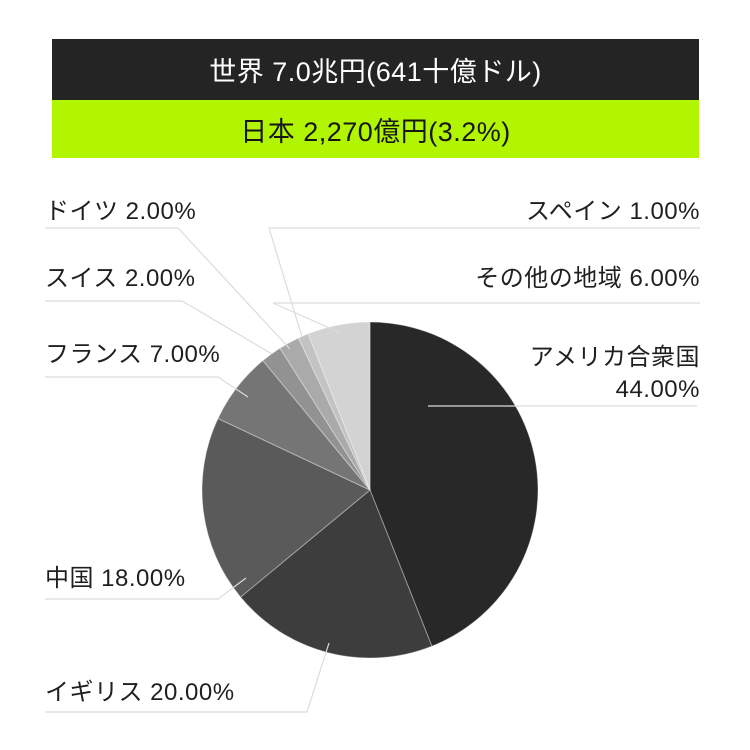 Image resolution: width=750 pixels, height=750 pixels. I want to click on pie-slice-germany, so click(325, 414).